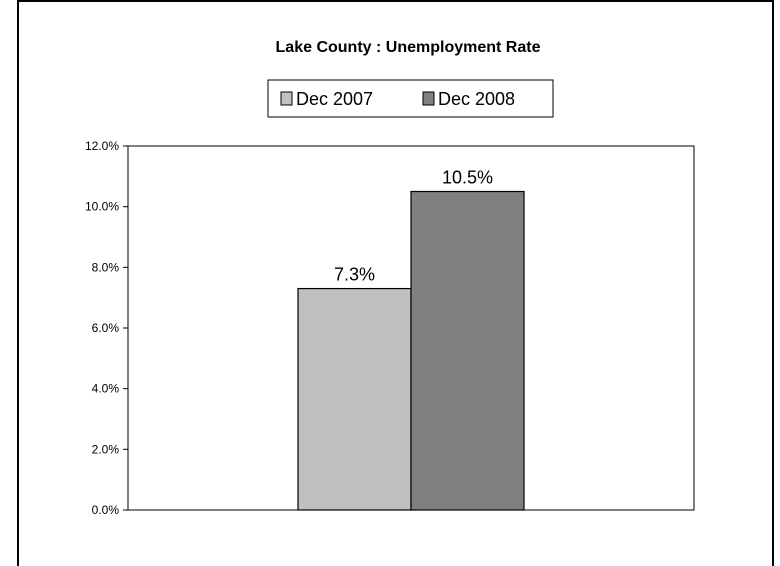  Describe the element at coordinates (467, 350) in the screenshot. I see `bar-dec-2008` at that location.